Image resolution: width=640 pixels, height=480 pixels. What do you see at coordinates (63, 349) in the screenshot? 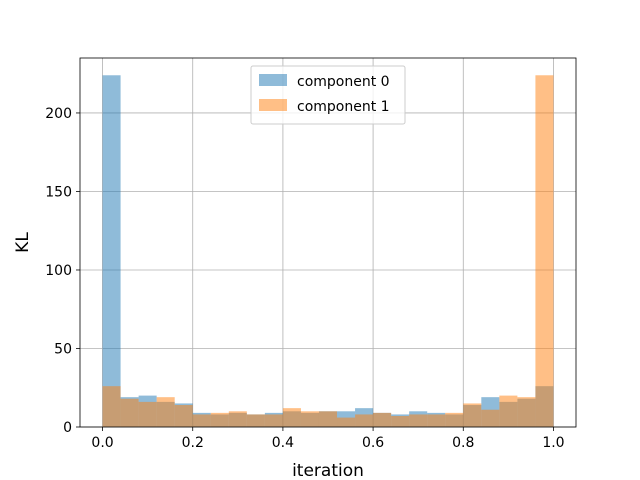
I see `y-tick-label: 50` at bounding box center [63, 349].